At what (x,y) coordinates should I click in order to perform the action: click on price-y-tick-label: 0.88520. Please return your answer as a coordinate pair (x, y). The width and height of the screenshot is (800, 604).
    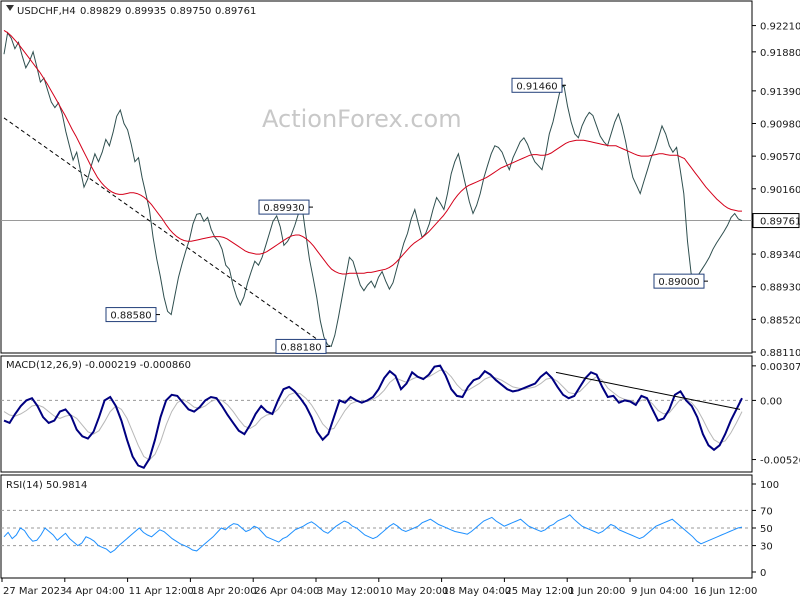
    Looking at the image, I should click on (780, 320).